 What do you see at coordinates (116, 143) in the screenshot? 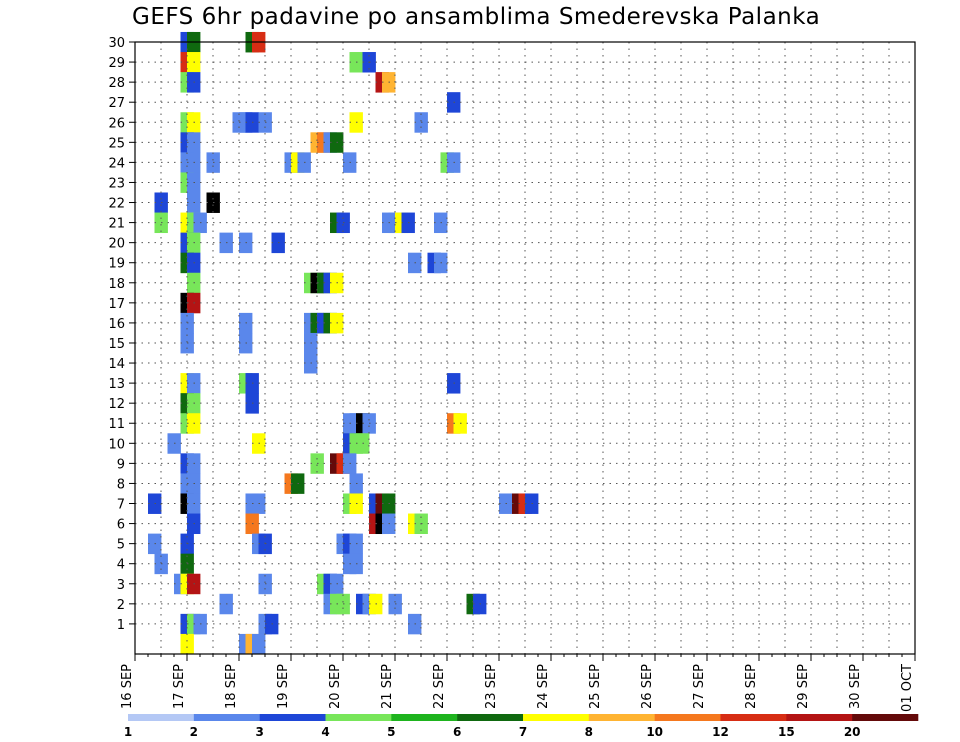
I see `y-tick-label: 25` at bounding box center [116, 143].